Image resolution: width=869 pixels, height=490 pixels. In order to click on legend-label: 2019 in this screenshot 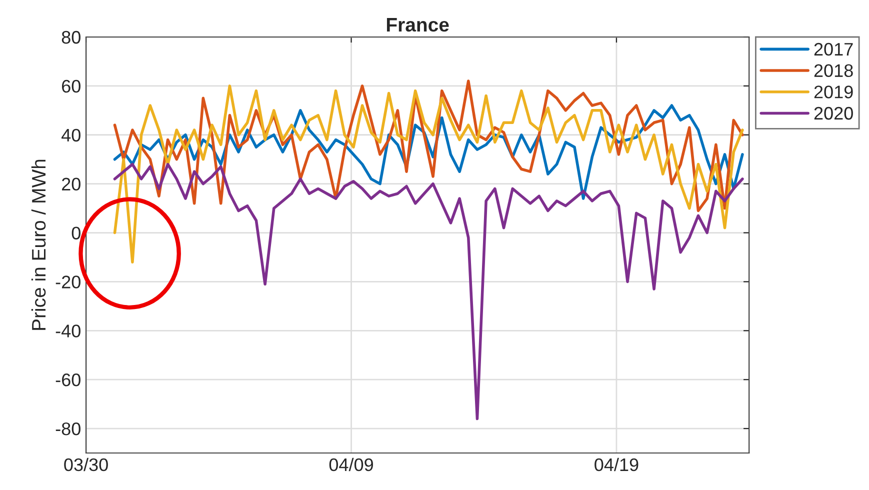, I will do `click(833, 92)`.